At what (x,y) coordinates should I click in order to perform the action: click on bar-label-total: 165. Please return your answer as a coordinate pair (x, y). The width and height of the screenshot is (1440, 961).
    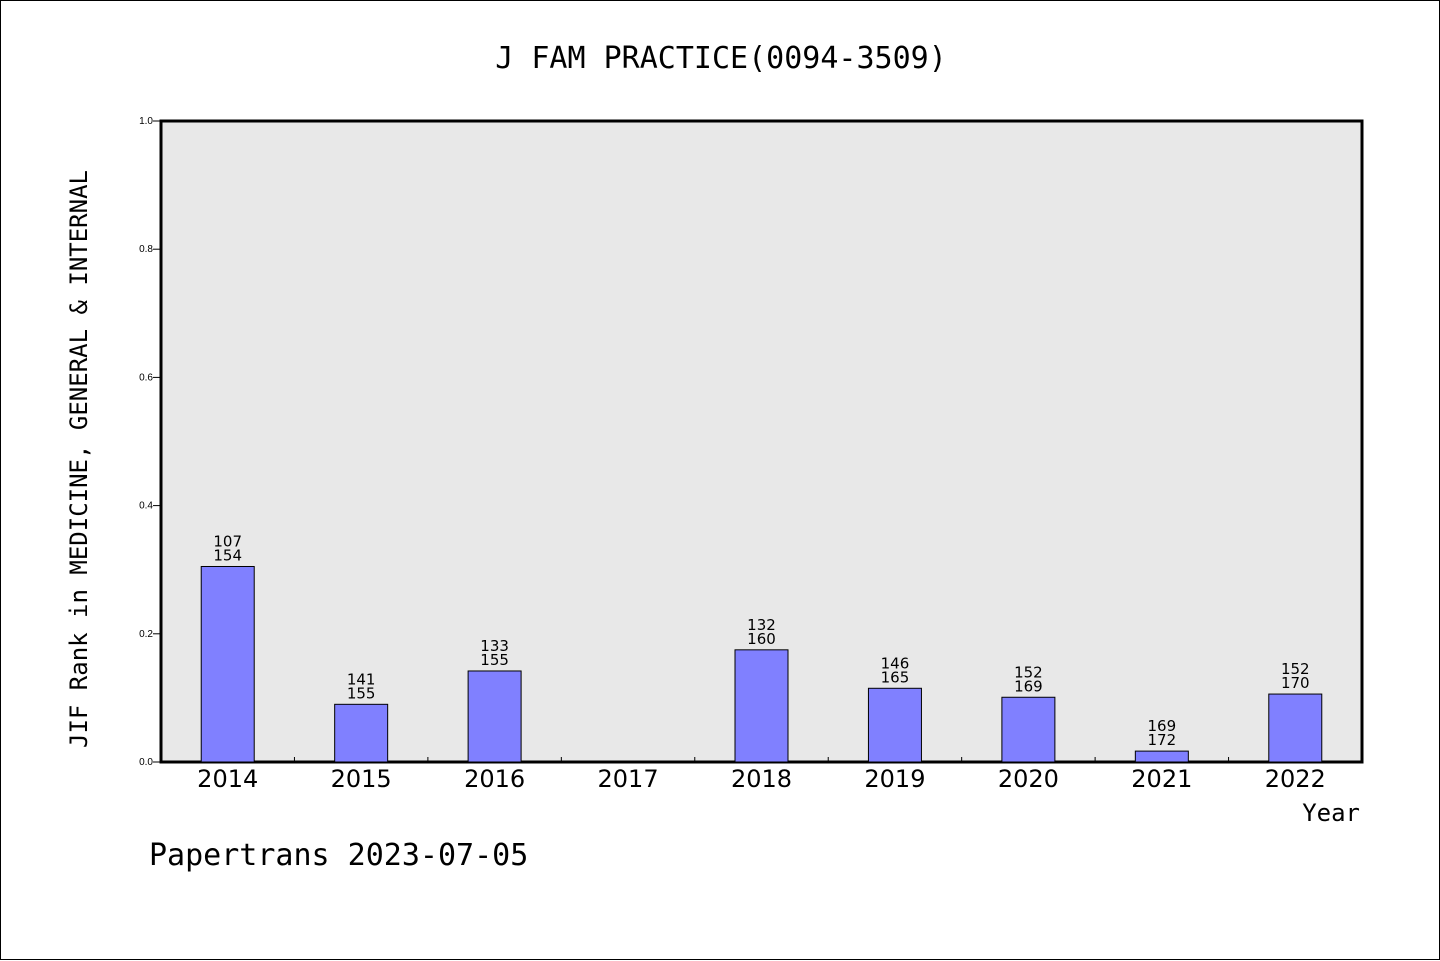
    Looking at the image, I should click on (895, 677).